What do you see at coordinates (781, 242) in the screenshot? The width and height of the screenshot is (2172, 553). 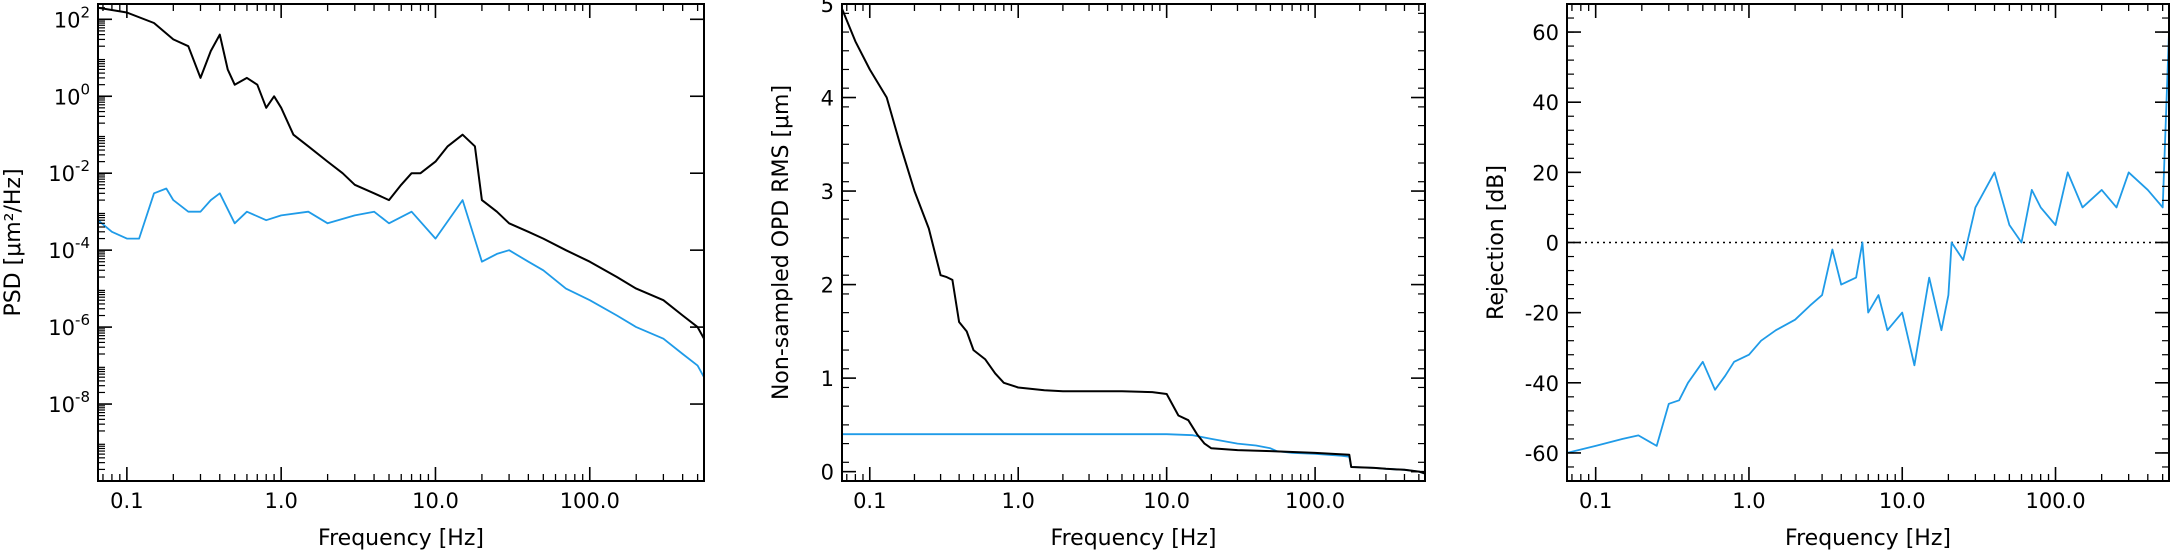 I see `y-axis-title: Non-sampled OPD RMS [μm]` at bounding box center [781, 242].